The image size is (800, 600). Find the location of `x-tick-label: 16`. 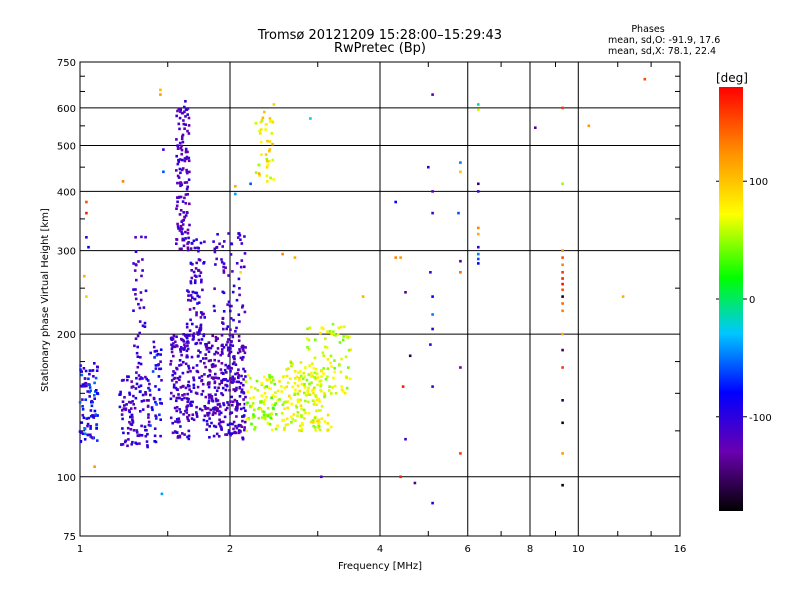

x-tick-label: 16 is located at coordinates (680, 549).